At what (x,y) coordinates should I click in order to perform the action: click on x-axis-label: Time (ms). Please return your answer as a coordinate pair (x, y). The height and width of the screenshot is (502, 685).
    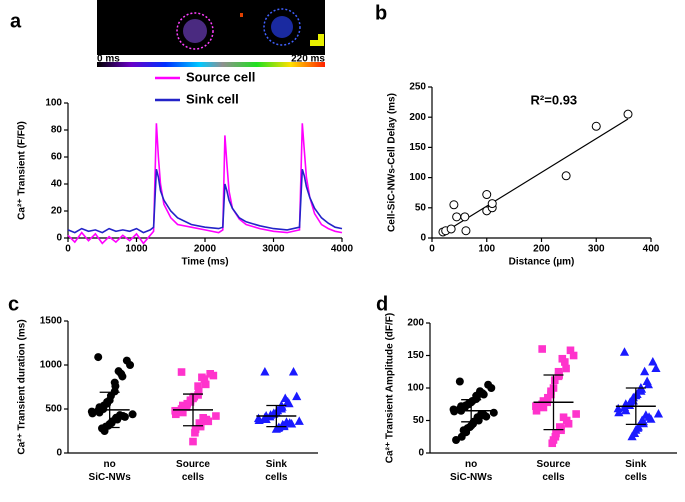
    Looking at the image, I should click on (204, 262).